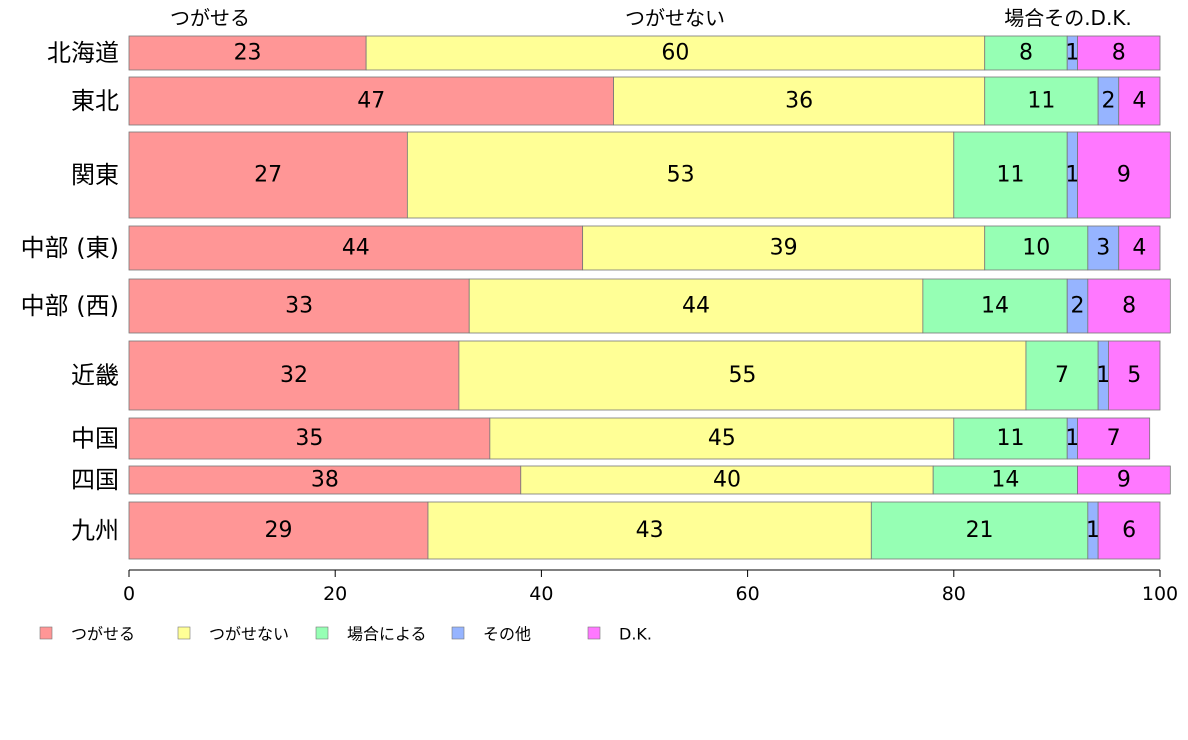 This screenshot has width=1188, height=740. I want to click on data-label: 10, so click(1036, 248).